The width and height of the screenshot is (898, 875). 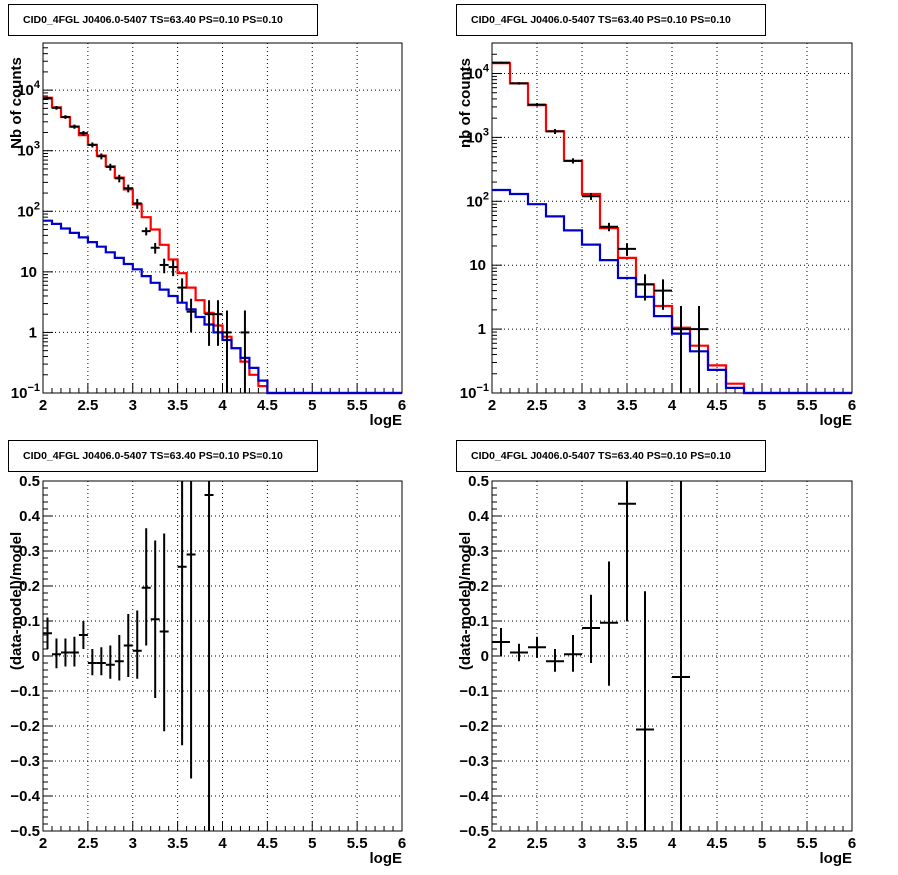 I want to click on y-tick-label: −0.3, so click(x=474, y=761).